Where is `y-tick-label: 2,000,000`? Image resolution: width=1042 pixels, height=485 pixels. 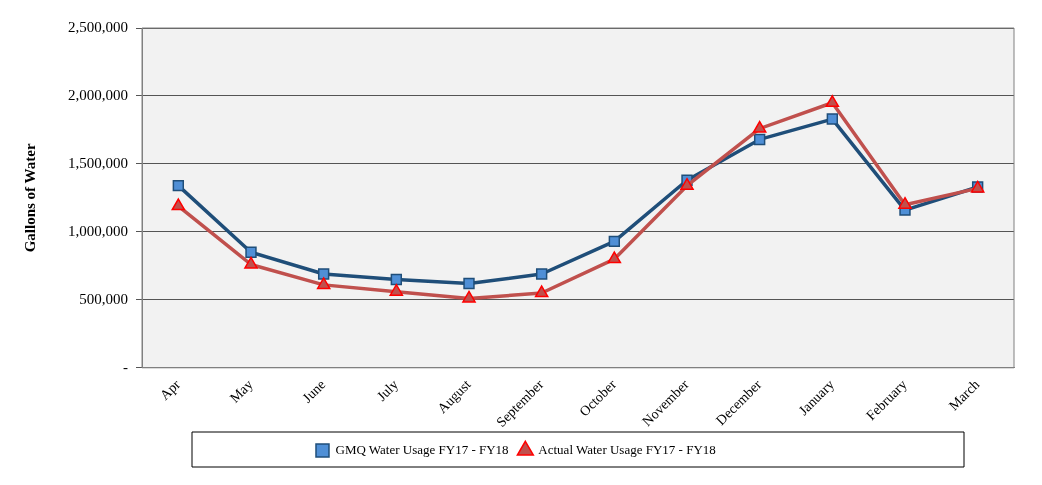
y-tick-label: 2,000,000 is located at coordinates (98, 94).